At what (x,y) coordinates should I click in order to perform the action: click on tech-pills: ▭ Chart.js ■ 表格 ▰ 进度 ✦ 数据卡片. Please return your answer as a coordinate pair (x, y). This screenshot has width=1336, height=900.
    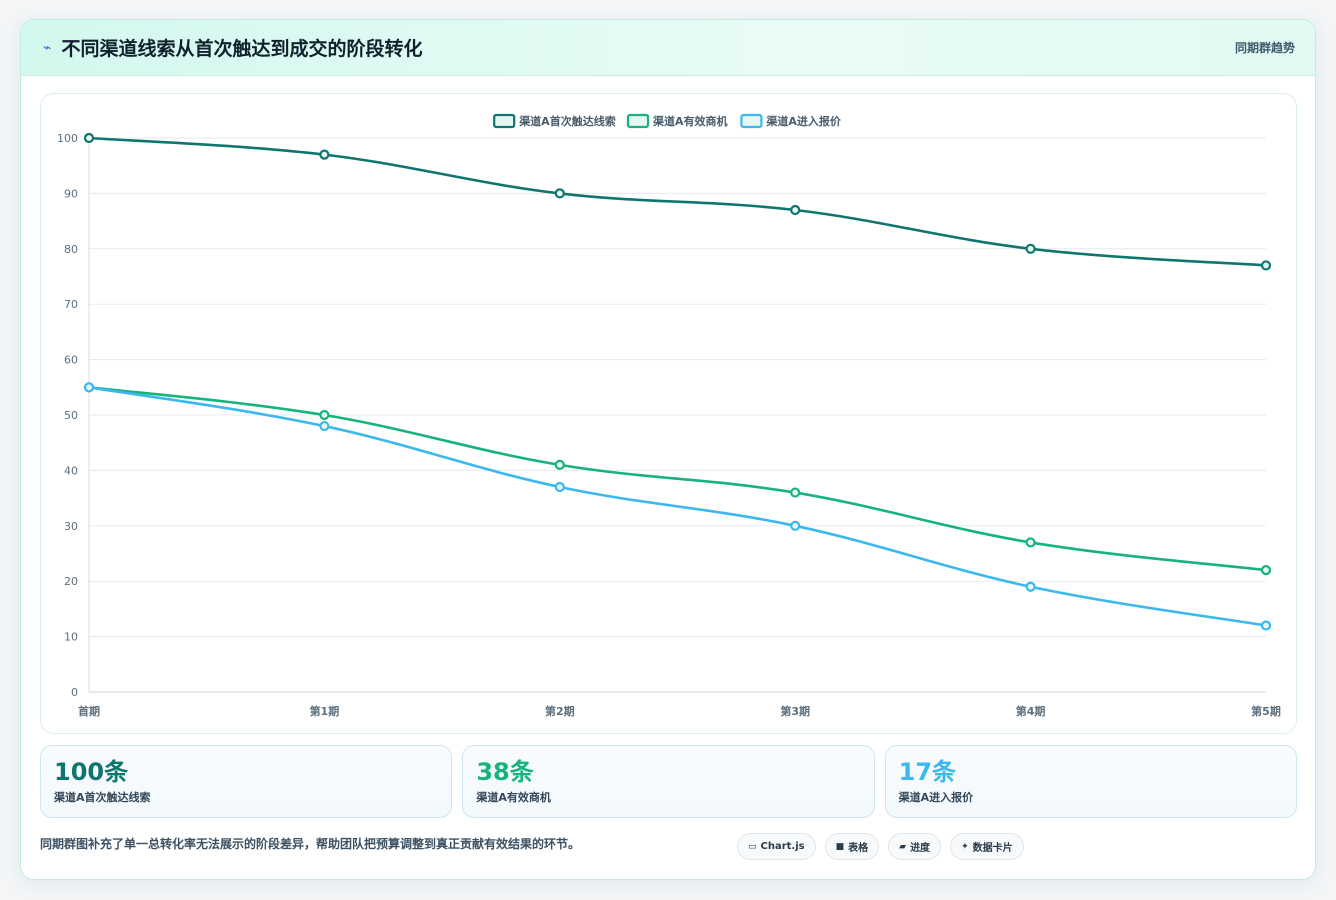
    Looking at the image, I should click on (880, 846).